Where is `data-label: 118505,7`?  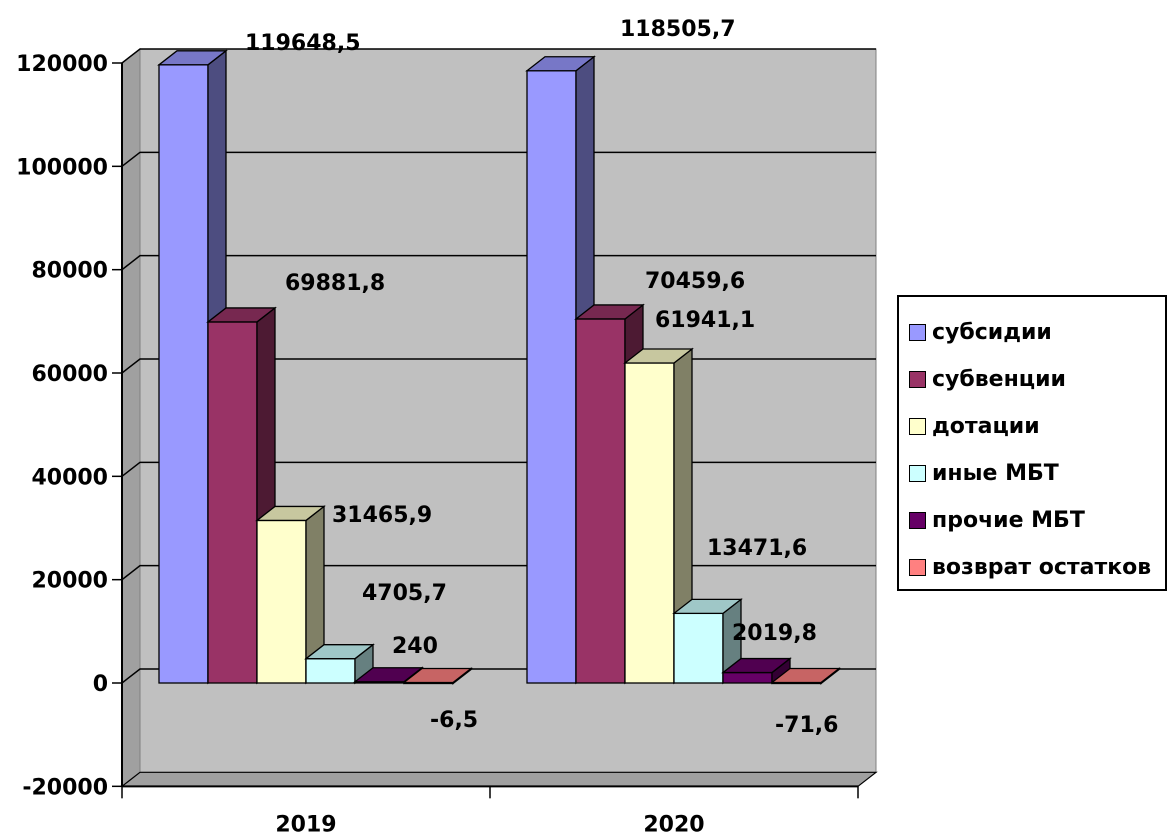
data-label: 118505,7 is located at coordinates (678, 29).